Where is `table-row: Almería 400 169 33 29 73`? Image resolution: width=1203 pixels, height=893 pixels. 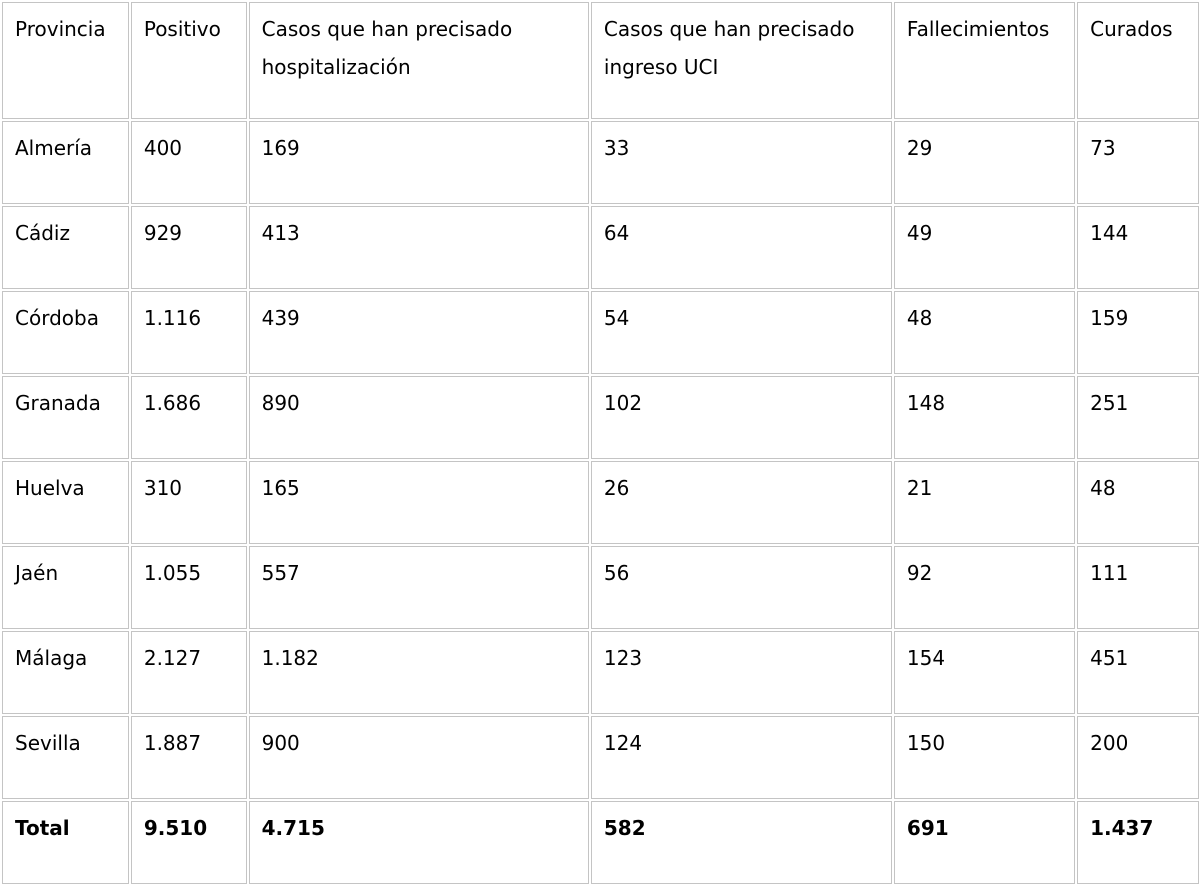 table-row: Almería 400 169 33 29 73 is located at coordinates (600, 162).